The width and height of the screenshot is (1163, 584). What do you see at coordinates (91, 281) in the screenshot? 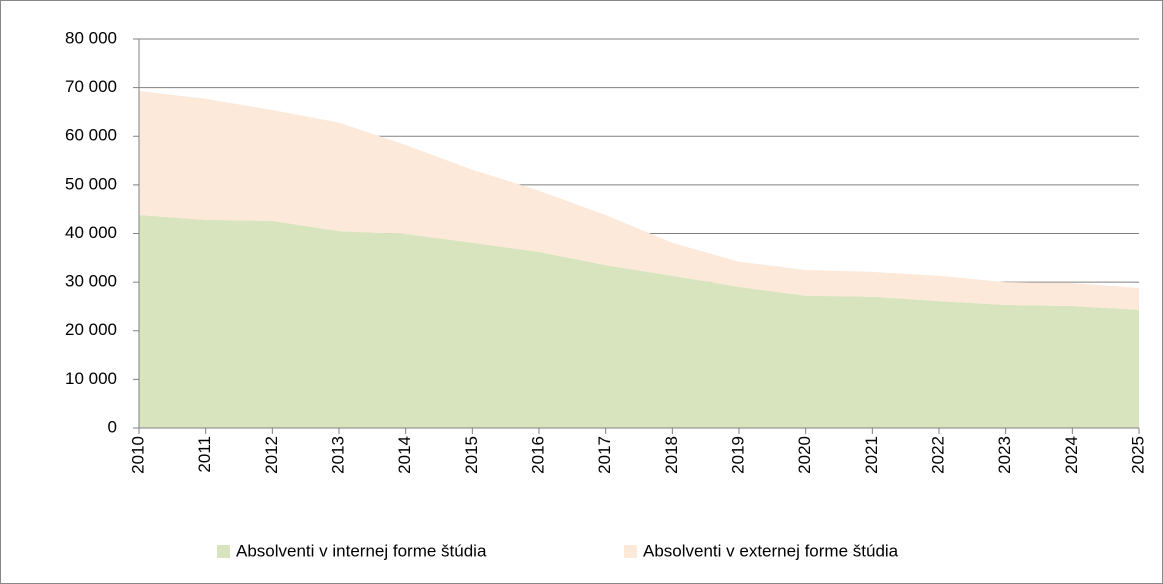
I see `y-tick-label: 30 000` at bounding box center [91, 281].